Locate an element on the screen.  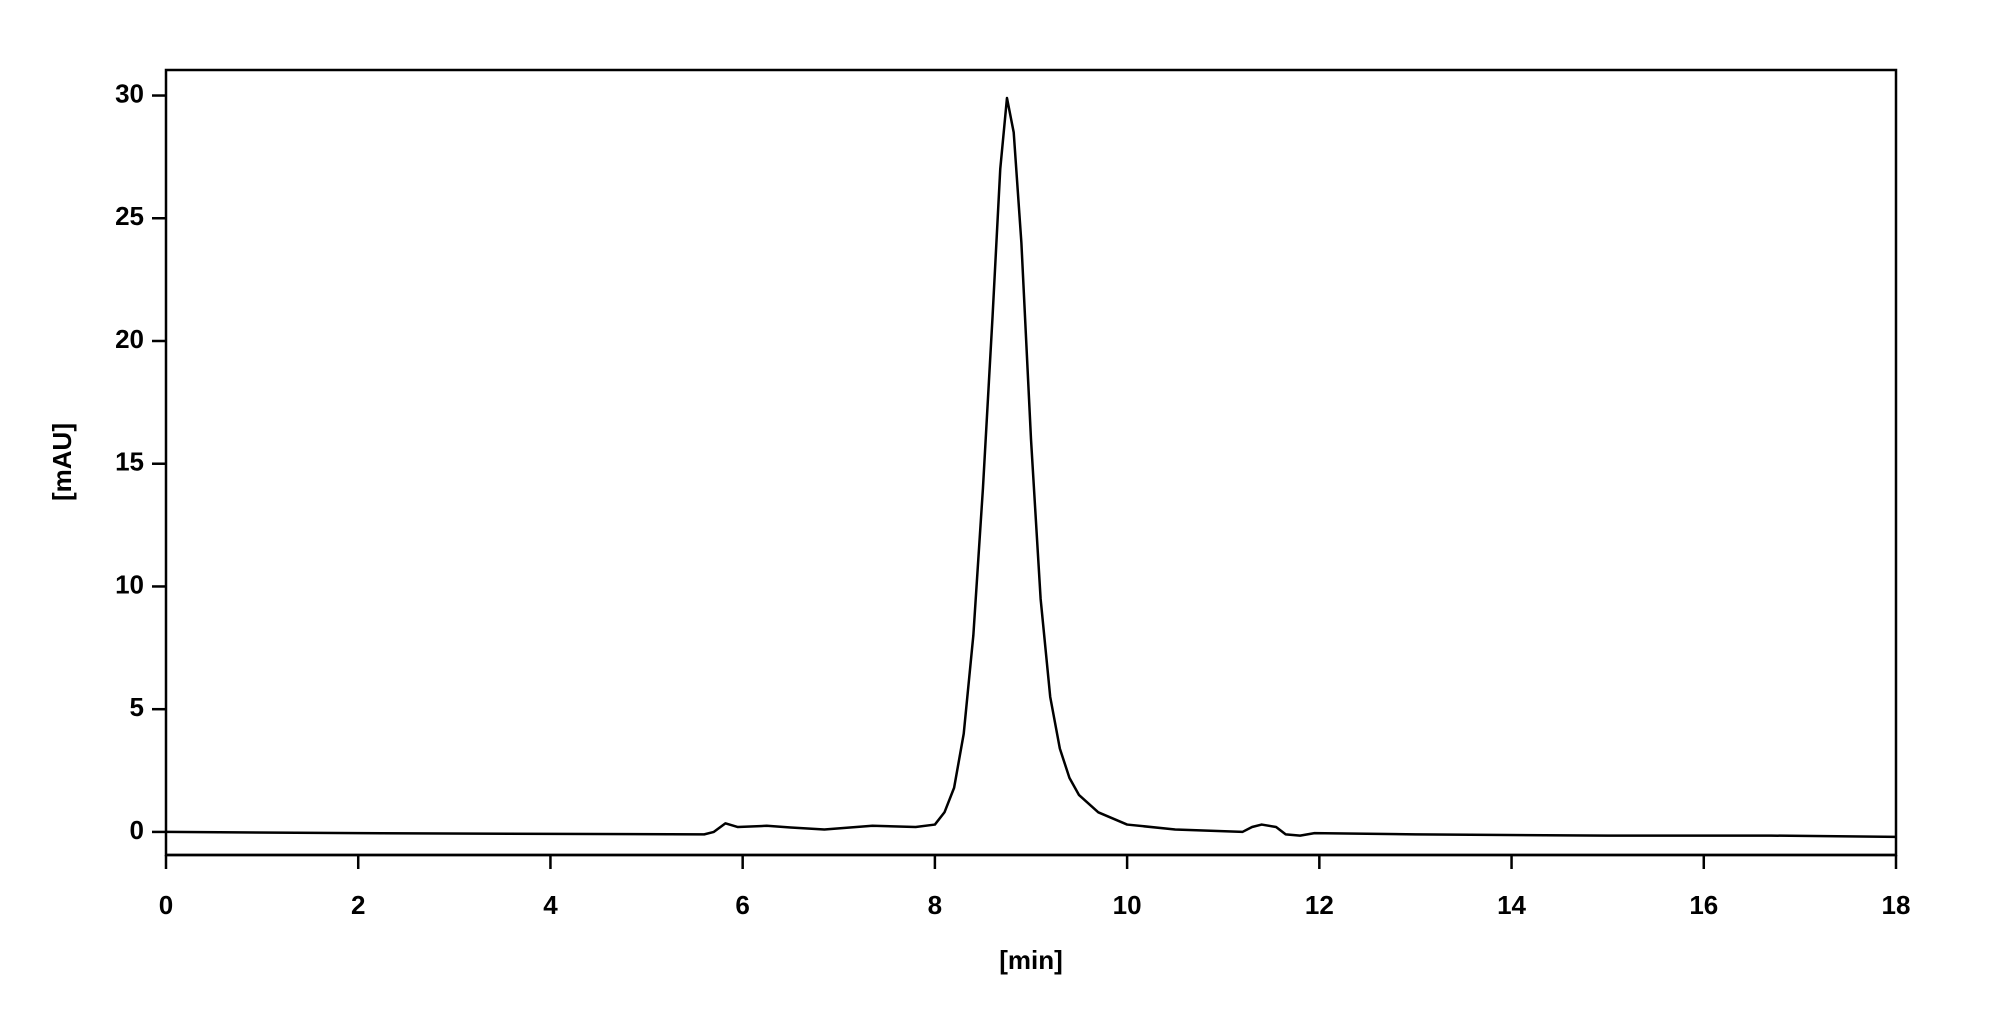
y-tick-label: 5 is located at coordinates (137, 707).